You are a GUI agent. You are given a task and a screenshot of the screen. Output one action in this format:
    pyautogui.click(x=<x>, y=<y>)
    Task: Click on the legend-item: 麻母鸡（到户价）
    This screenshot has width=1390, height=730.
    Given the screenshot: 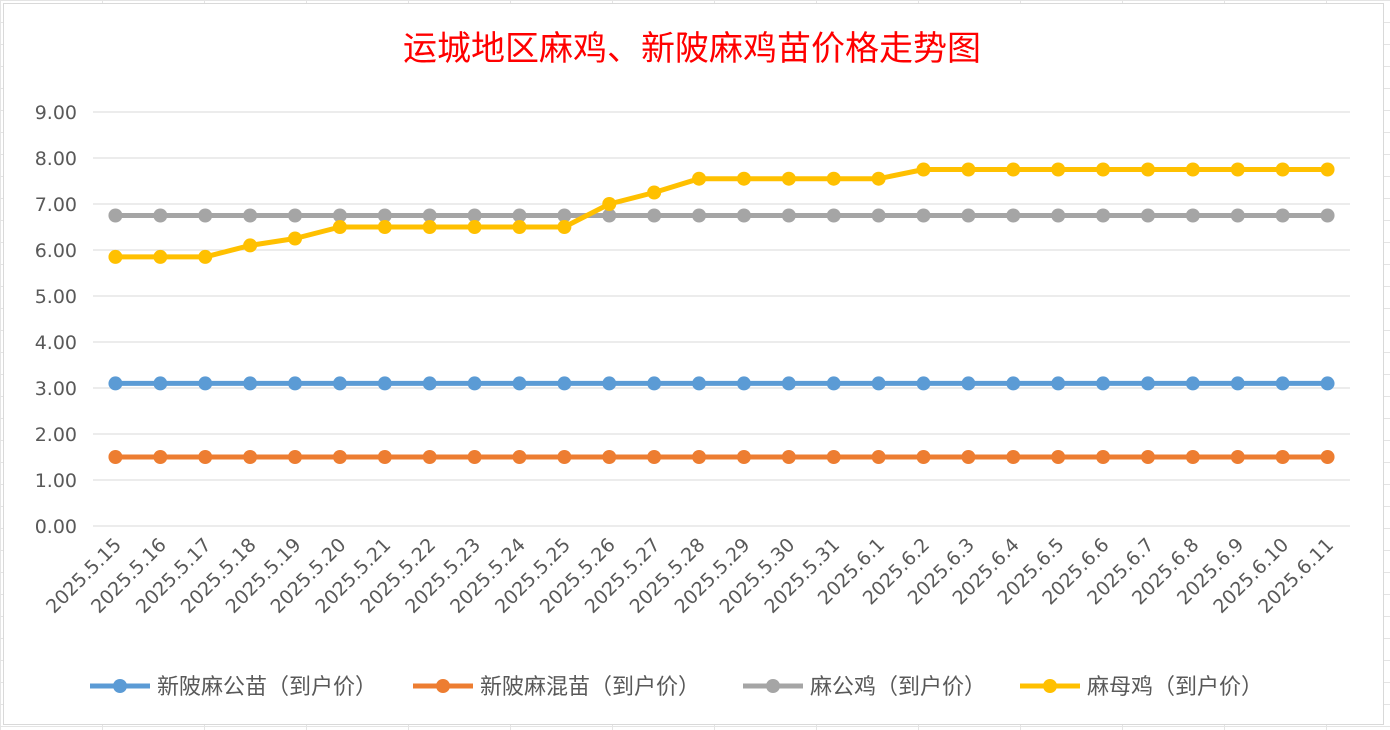 What is the action you would take?
    pyautogui.click(x=1141, y=687)
    